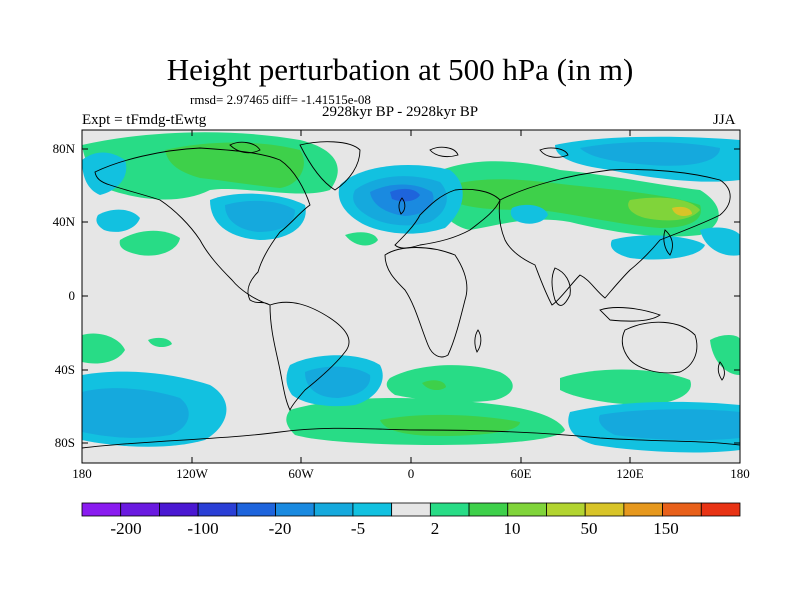 This screenshot has height=600, width=800. I want to click on lat-tick-label: 40N, so click(63, 221).